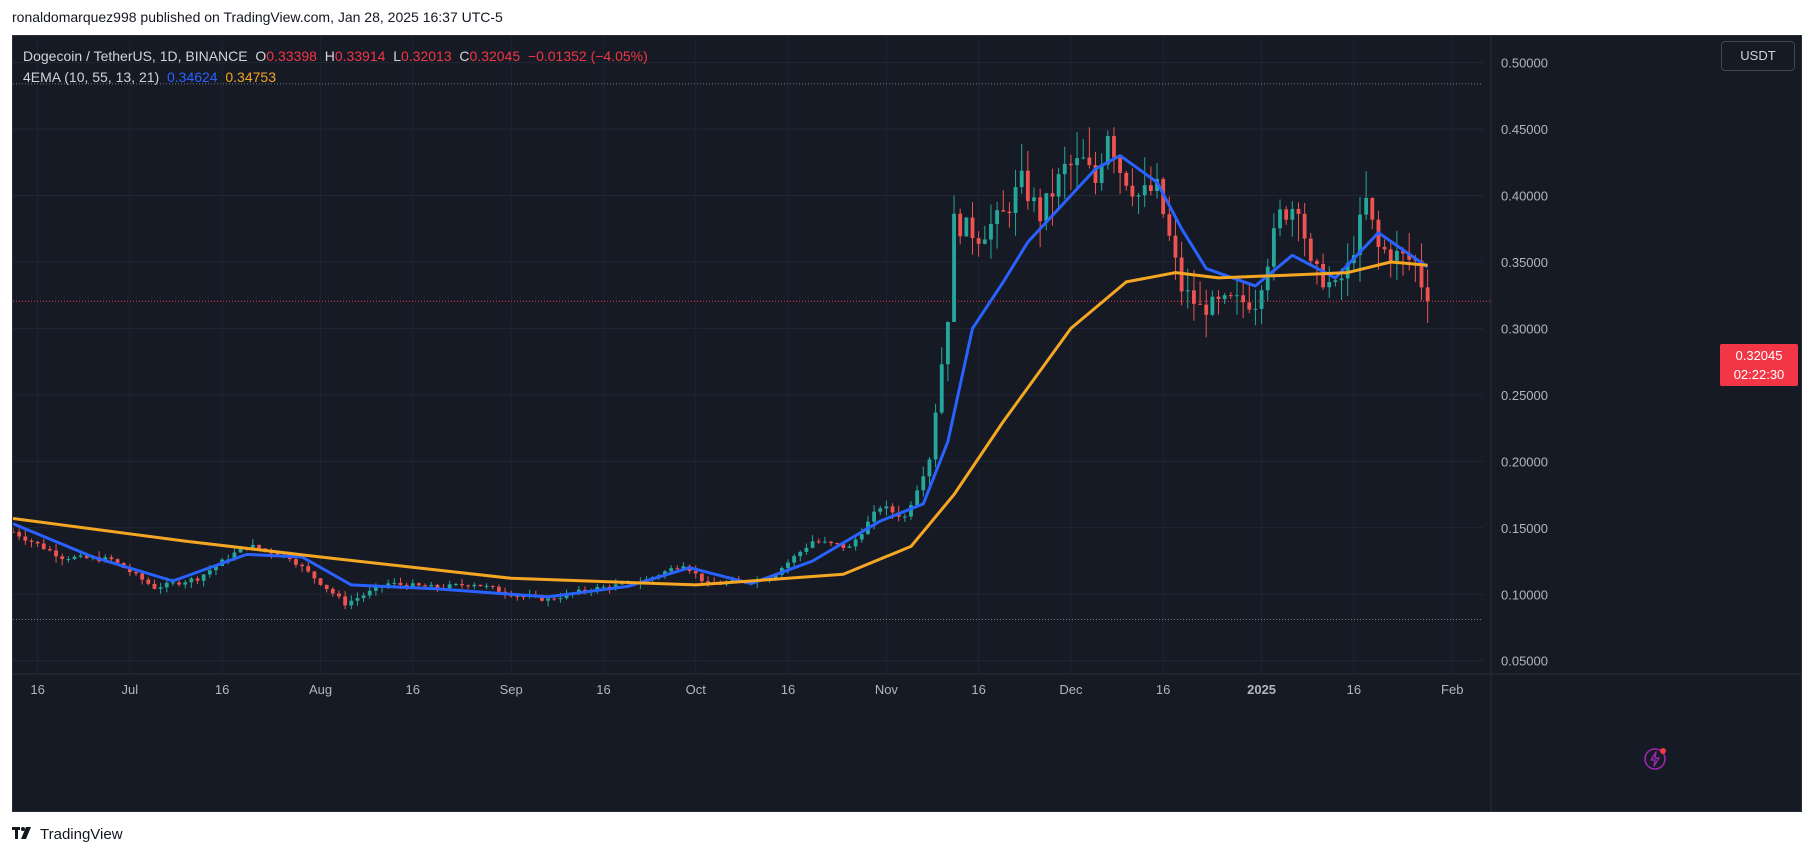 The height and width of the screenshot is (858, 1815). What do you see at coordinates (511, 689) in the screenshot?
I see `x-tick-label: Sep` at bounding box center [511, 689].